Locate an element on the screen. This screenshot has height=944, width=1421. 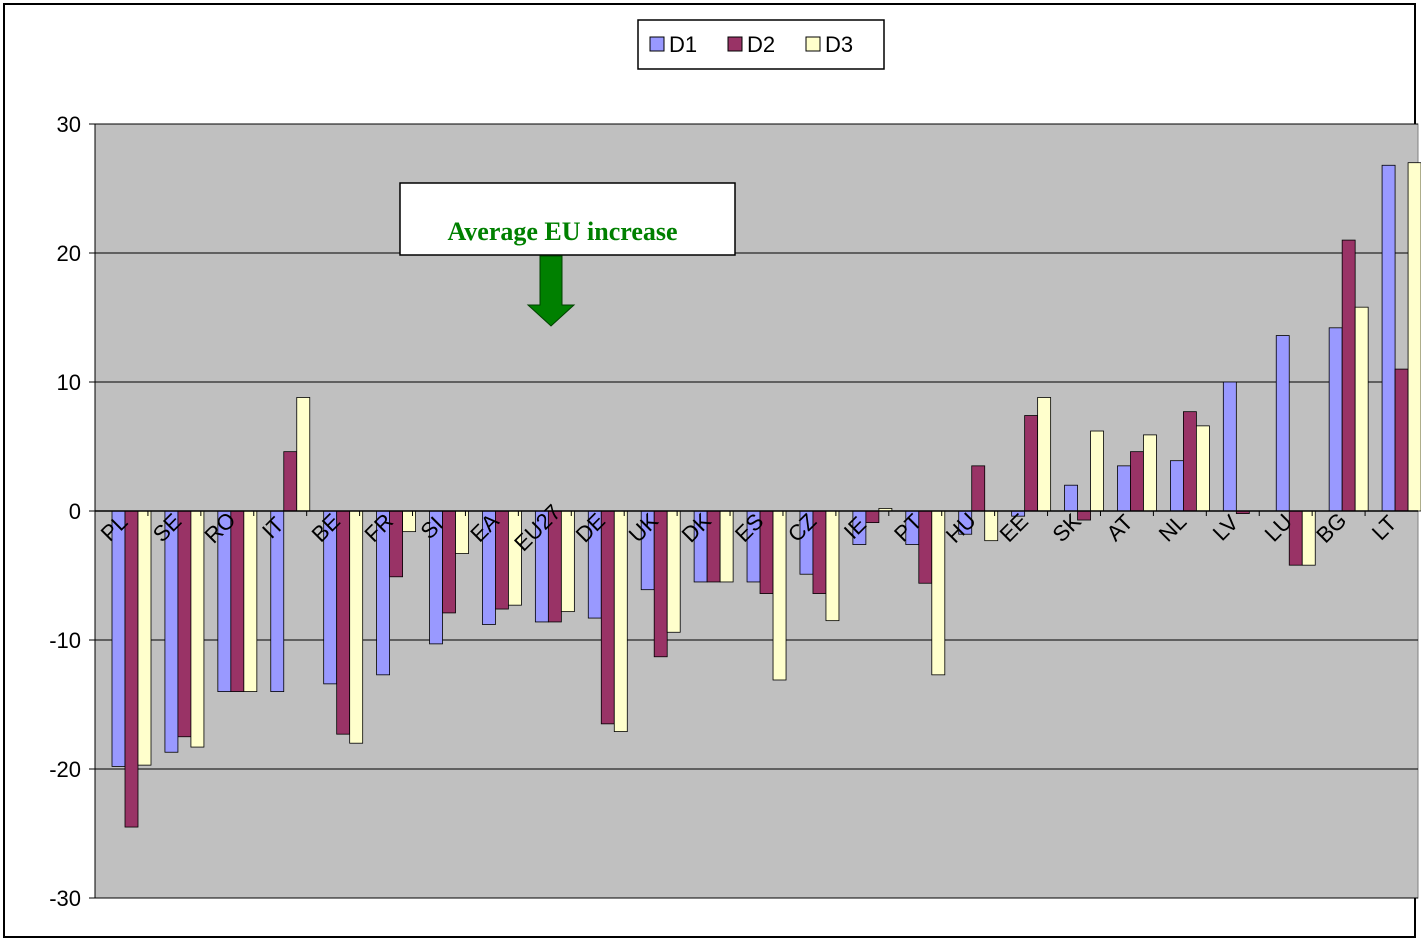
annotation: Average EU increase is located at coordinates (567, 254).